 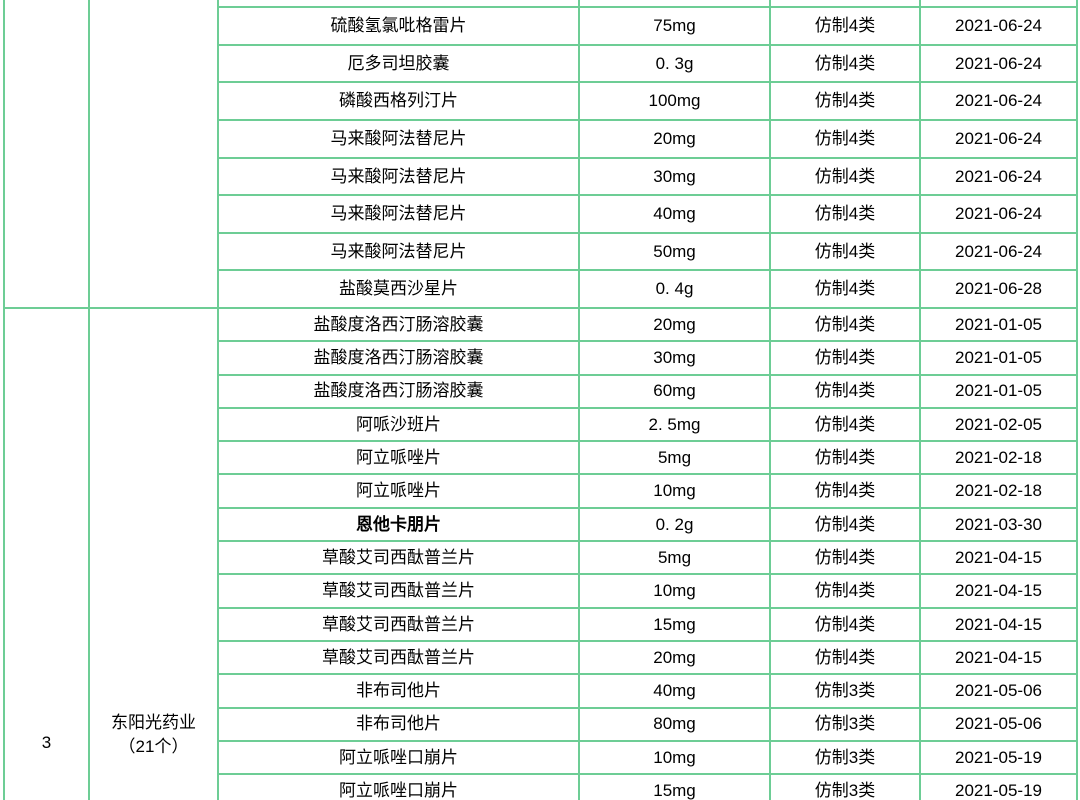 What do you see at coordinates (398, 786) in the screenshot?
I see `drug-name-cell: 阿立哌唑口崩片` at bounding box center [398, 786].